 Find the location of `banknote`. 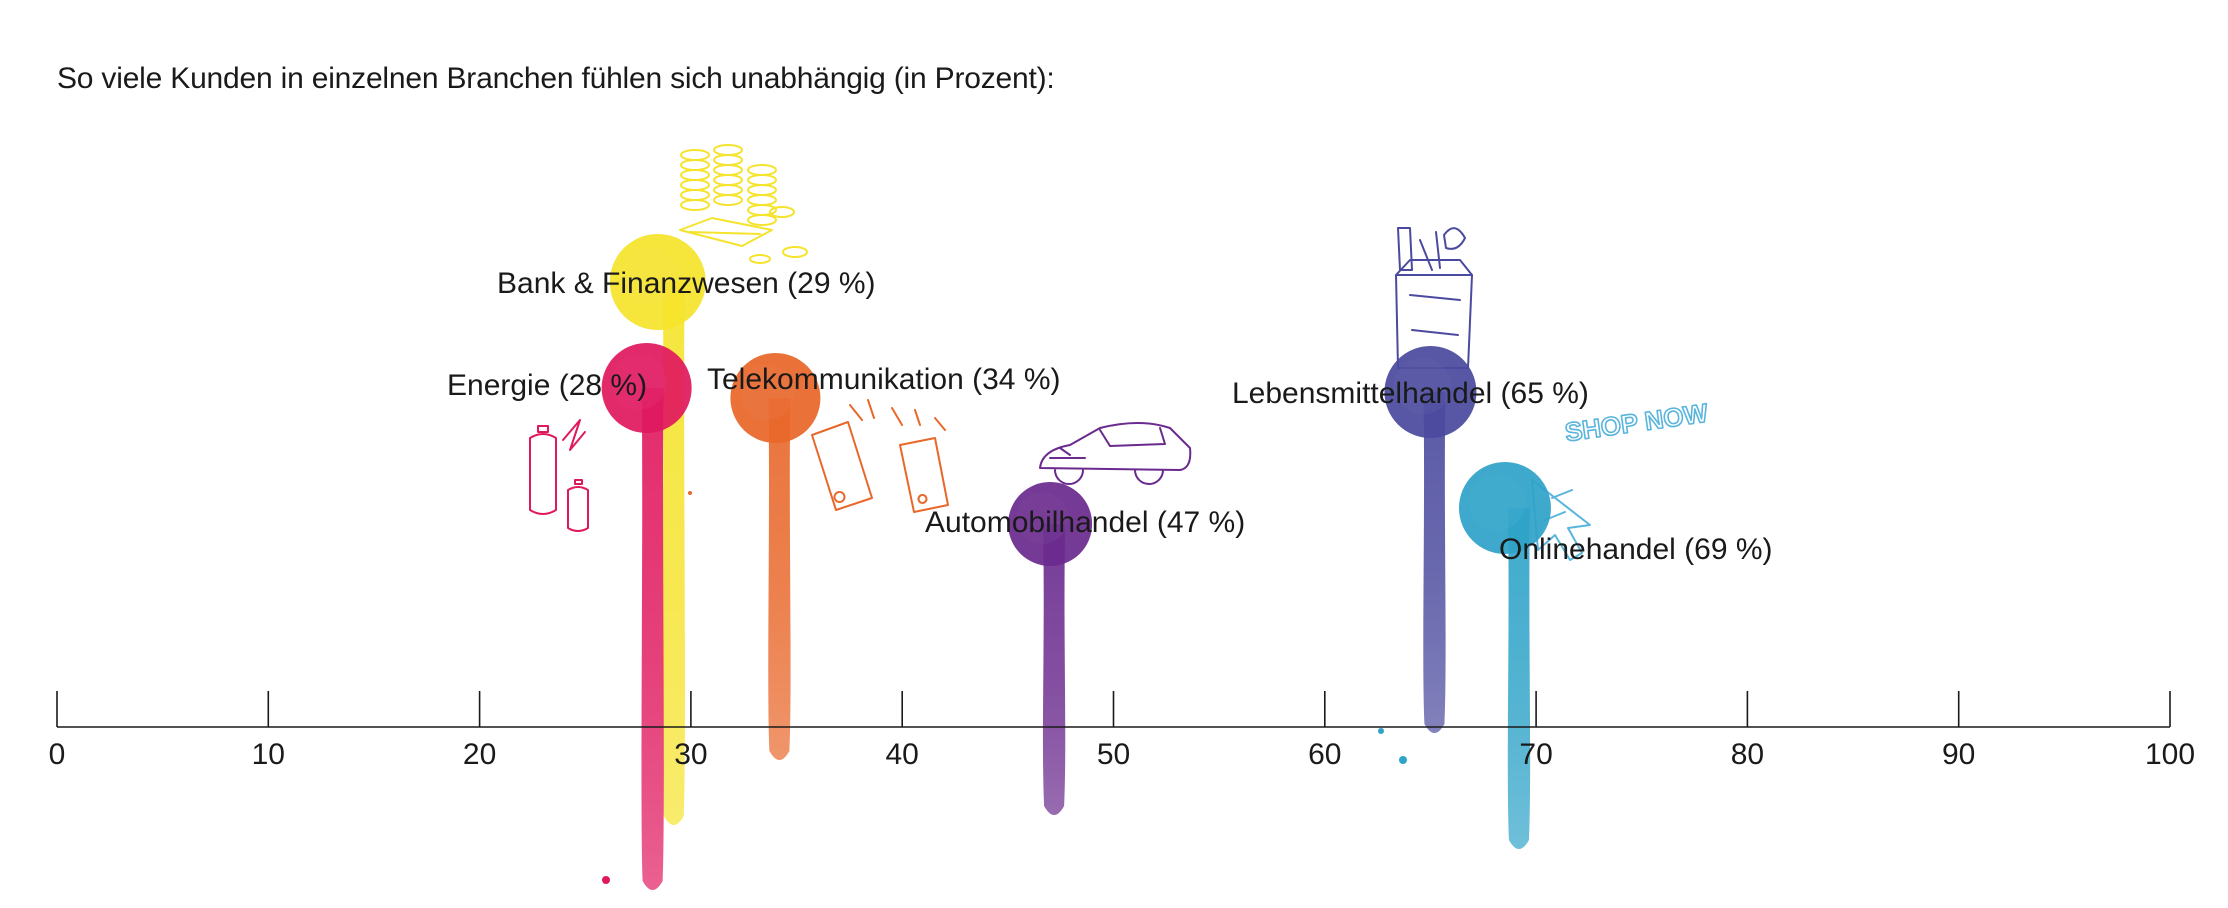

banknote is located at coordinates (726, 232).